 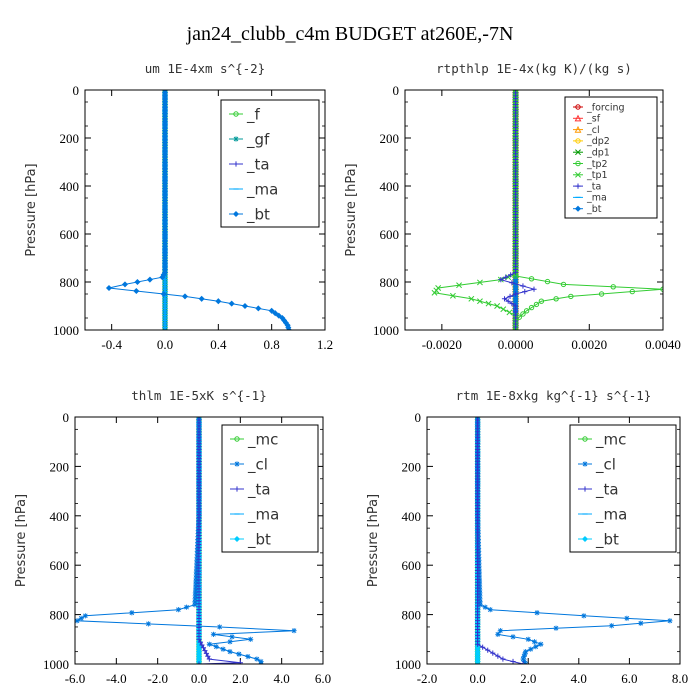 What do you see at coordinates (597, 175) in the screenshot?
I see `legend-label: _tp1` at bounding box center [597, 175].